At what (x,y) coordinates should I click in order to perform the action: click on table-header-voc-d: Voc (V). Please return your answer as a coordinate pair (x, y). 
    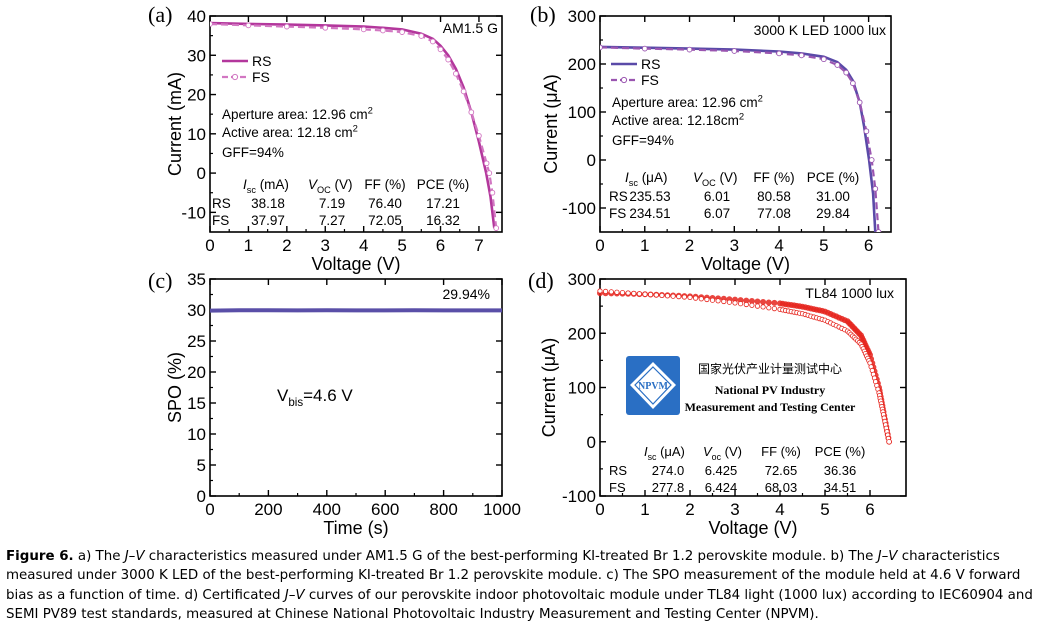
    Looking at the image, I should click on (722, 453).